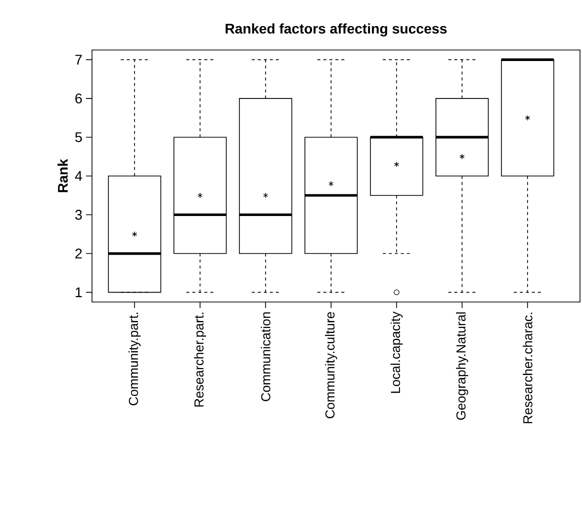 Image resolution: width=582 pixels, height=508 pixels. What do you see at coordinates (331, 365) in the screenshot?
I see `x-tick-label: Community.culture` at bounding box center [331, 365].